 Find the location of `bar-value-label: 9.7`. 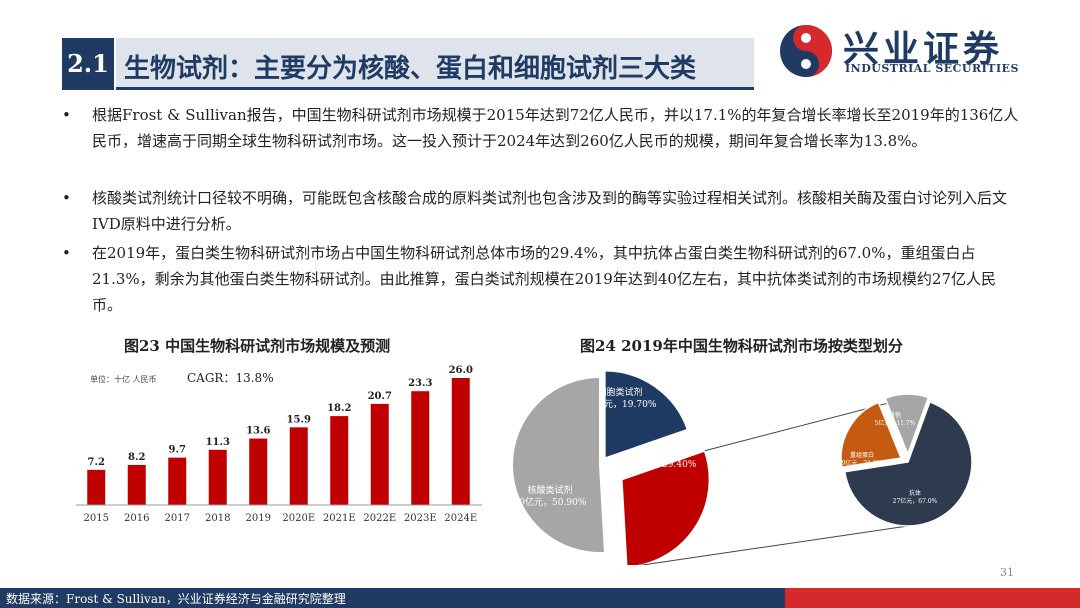

bar-value-label: 9.7 is located at coordinates (177, 450).